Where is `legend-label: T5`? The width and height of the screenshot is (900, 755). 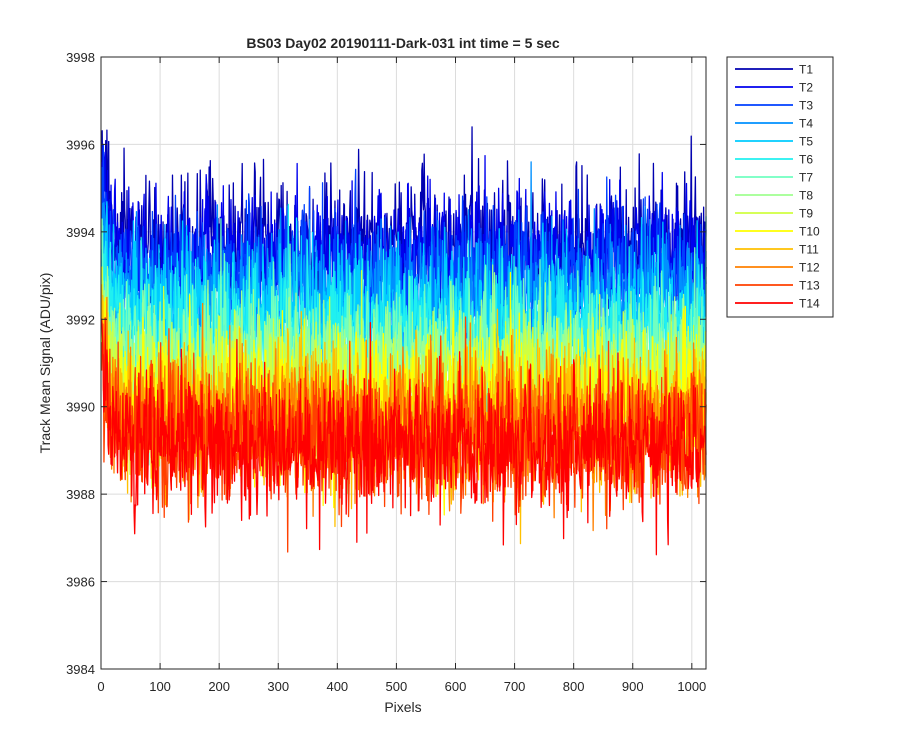 legend-label: T5 is located at coordinates (806, 142).